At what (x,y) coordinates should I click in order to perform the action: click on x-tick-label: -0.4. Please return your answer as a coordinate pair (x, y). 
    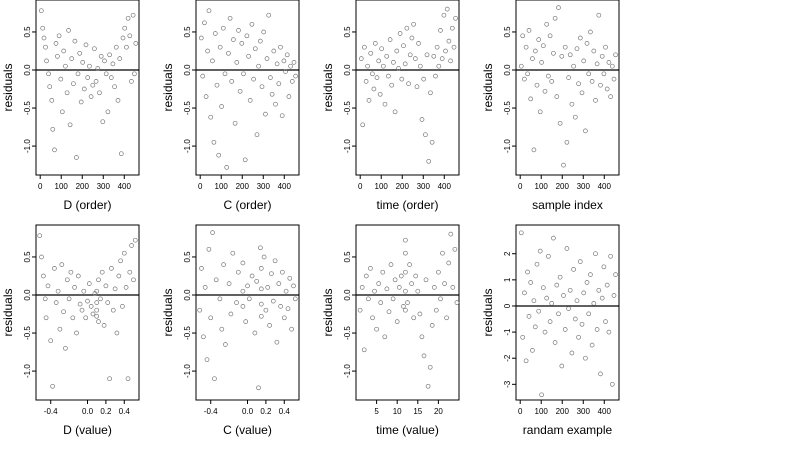
    Looking at the image, I should click on (51, 411).